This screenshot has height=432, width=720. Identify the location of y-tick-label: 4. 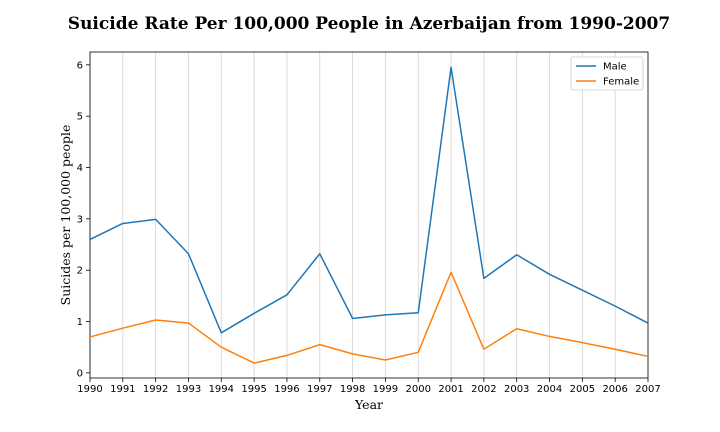
(80, 168).